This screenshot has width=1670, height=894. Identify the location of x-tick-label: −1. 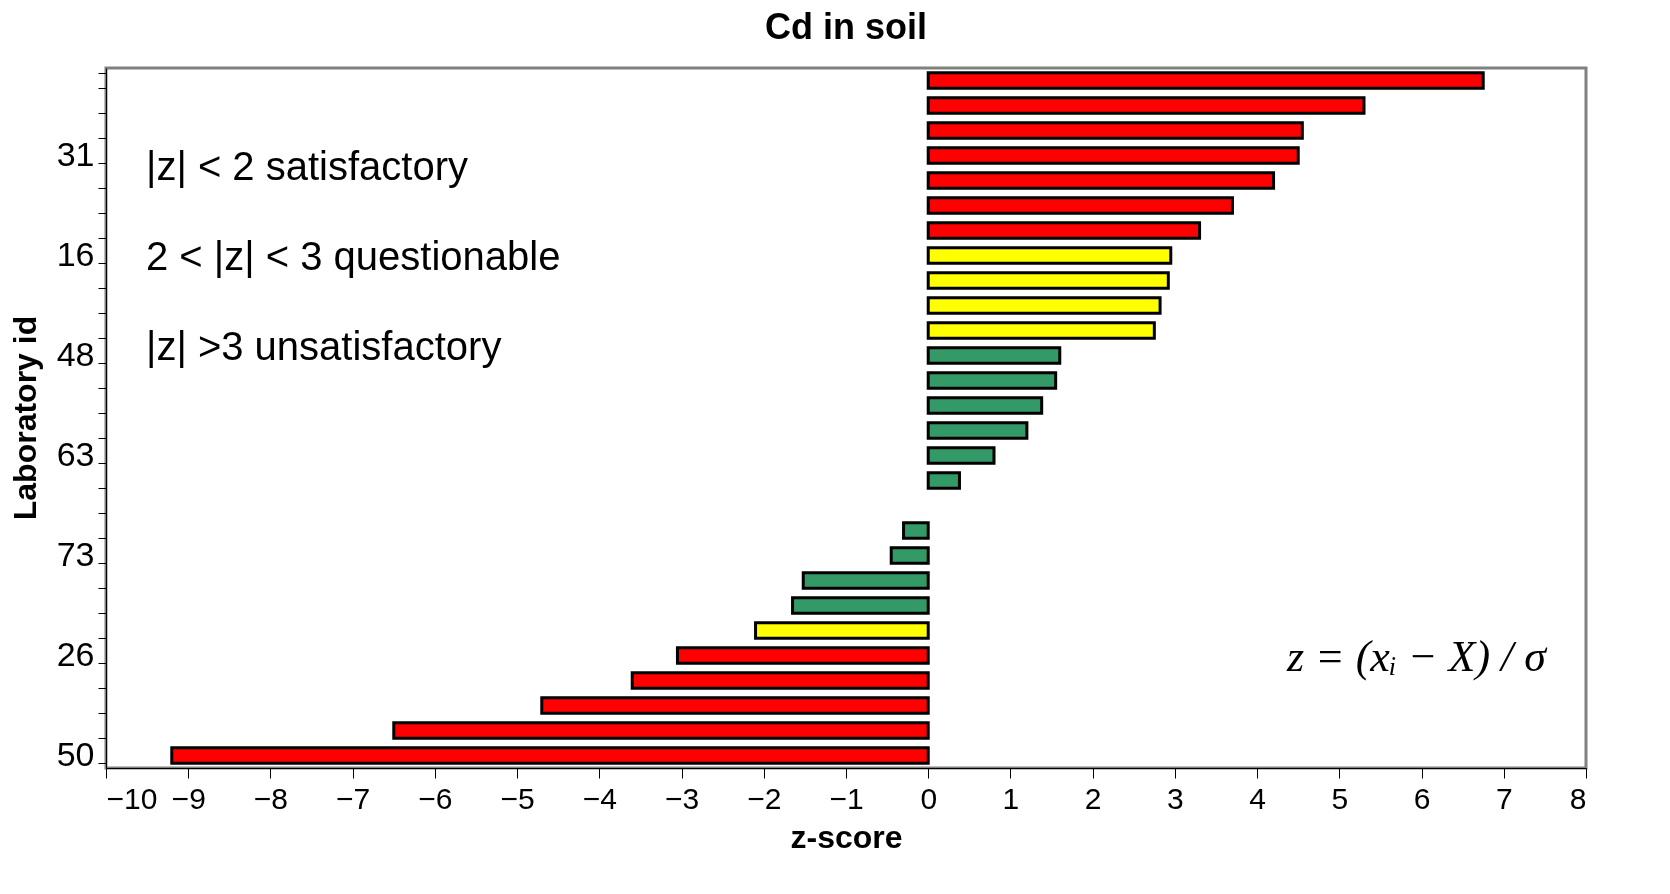
(846, 798).